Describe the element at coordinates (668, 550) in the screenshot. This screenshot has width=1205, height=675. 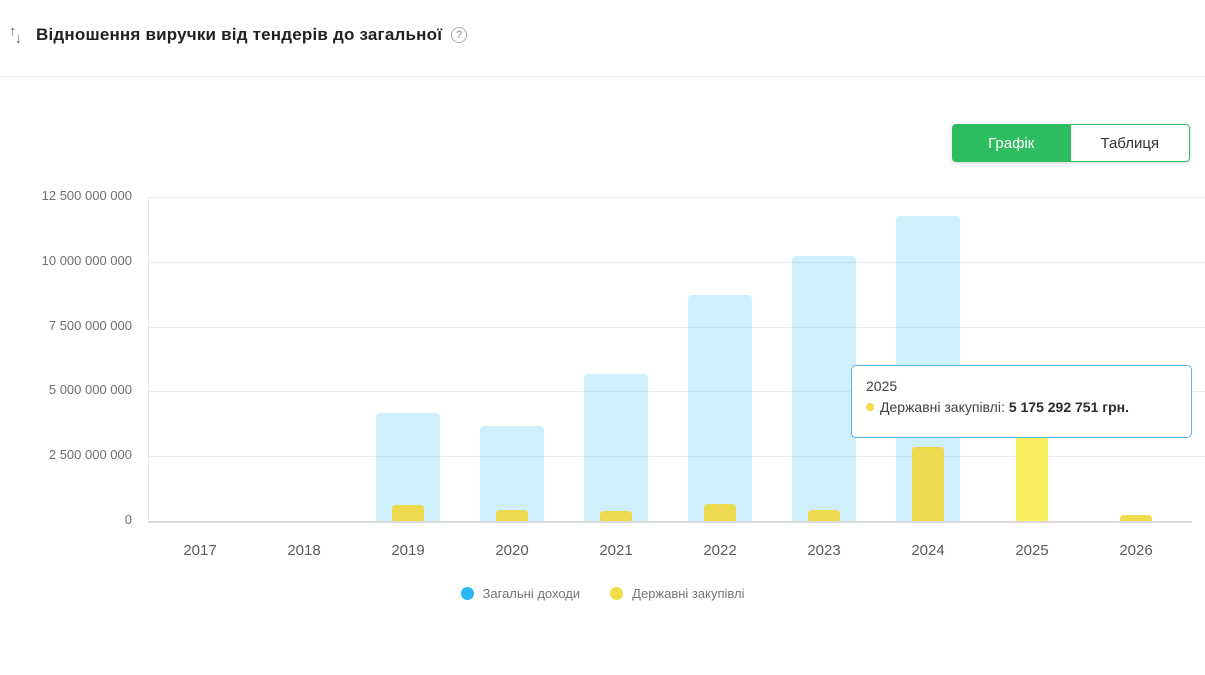
I see `x-axis: 2017 2018 2019 2020 2021 2022 2023 2024 2025 2026` at that location.